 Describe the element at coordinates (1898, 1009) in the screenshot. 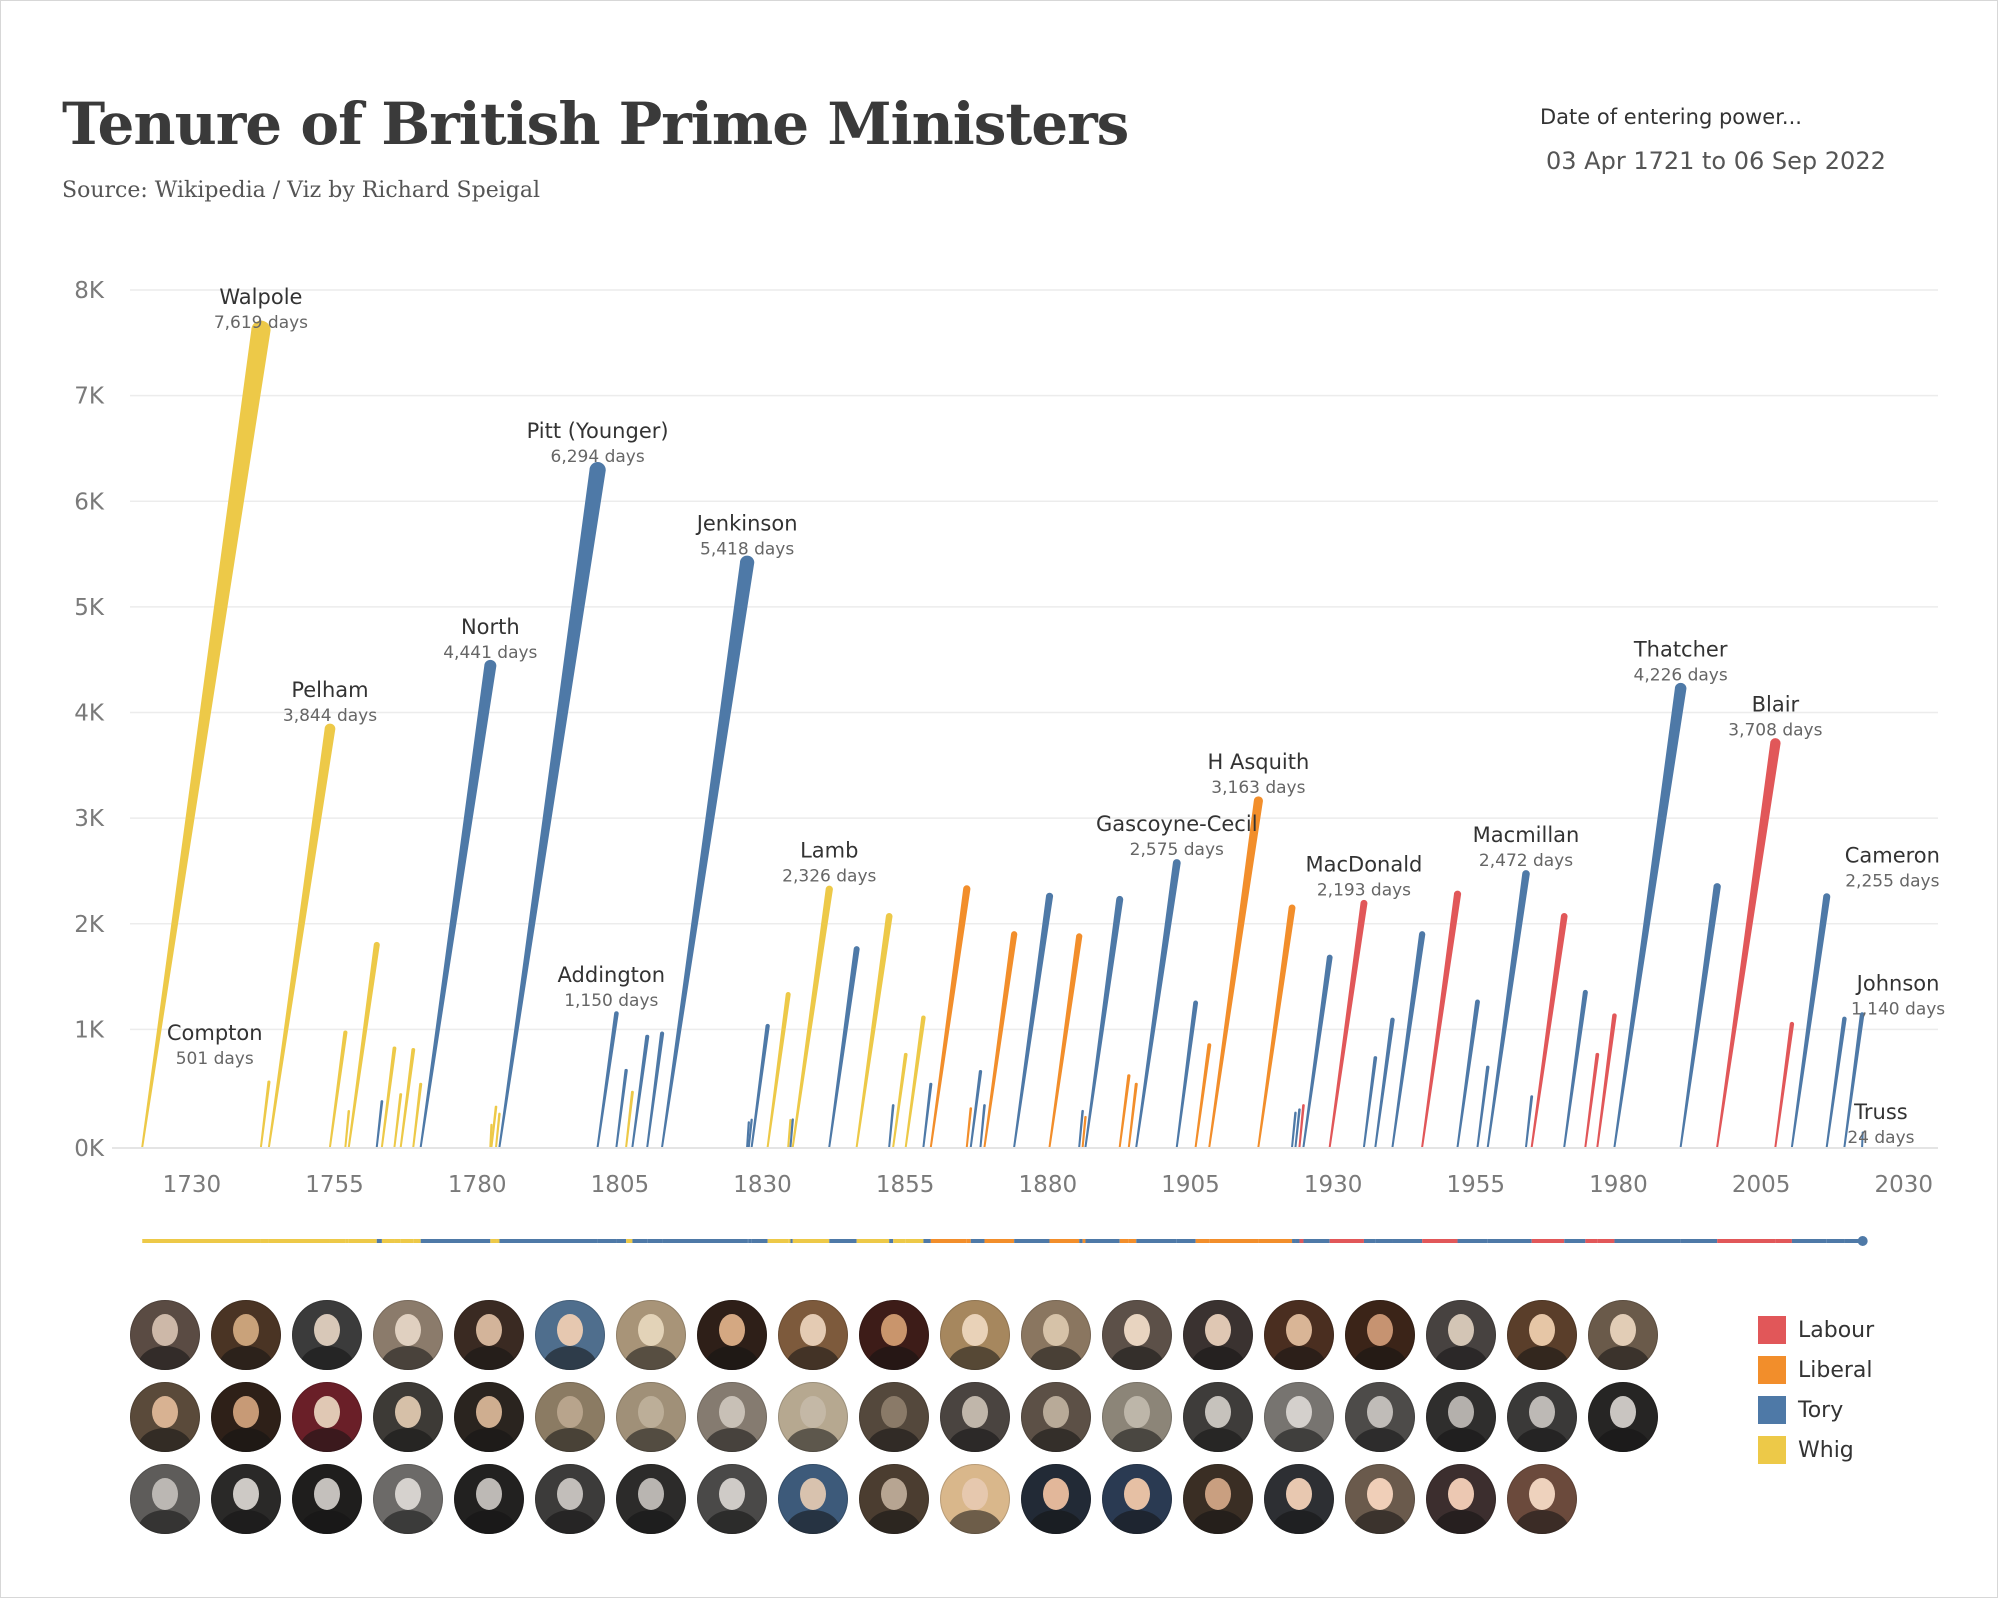

I see `pm-days-label: 1,140 days` at that location.